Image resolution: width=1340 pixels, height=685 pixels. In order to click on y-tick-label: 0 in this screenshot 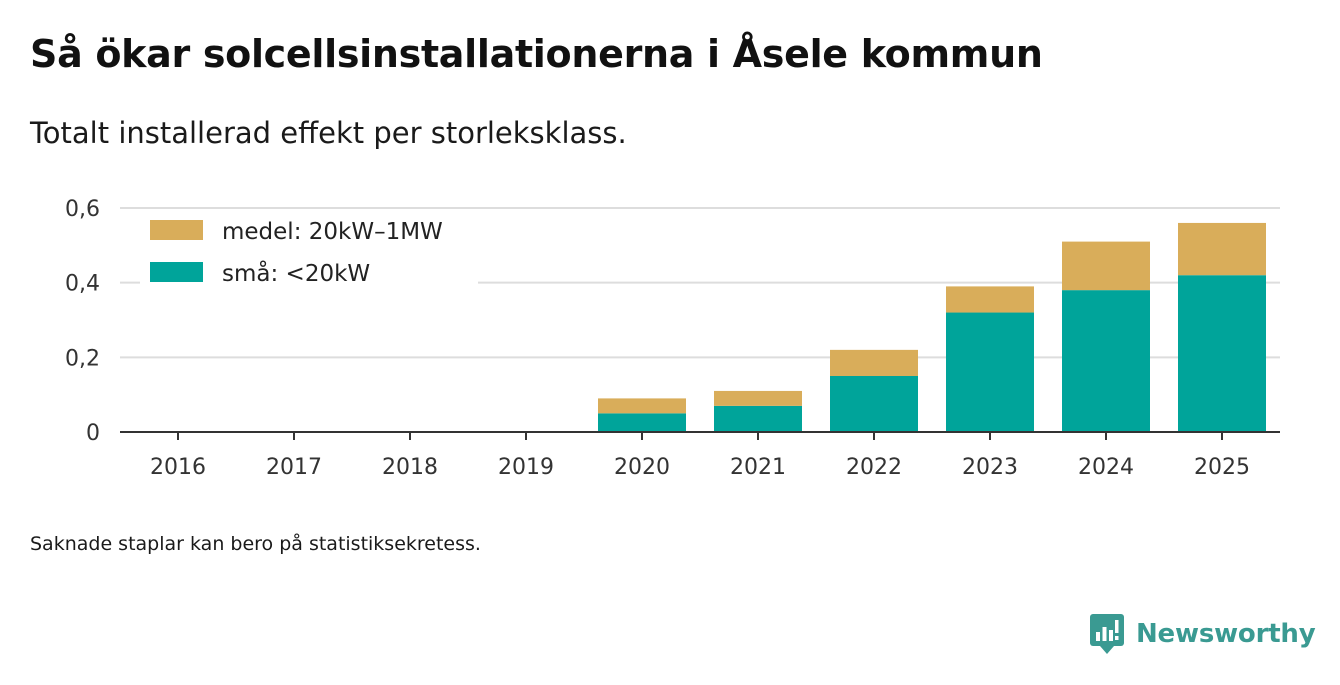, I will do `click(93, 433)`.